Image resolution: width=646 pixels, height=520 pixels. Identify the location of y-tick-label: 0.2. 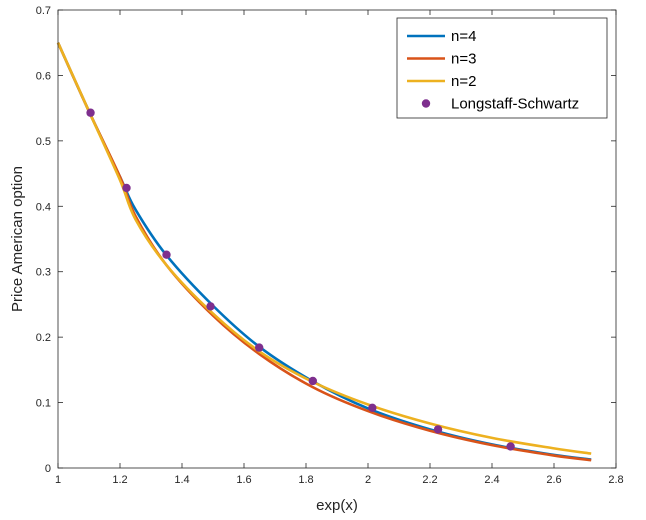
(43, 338).